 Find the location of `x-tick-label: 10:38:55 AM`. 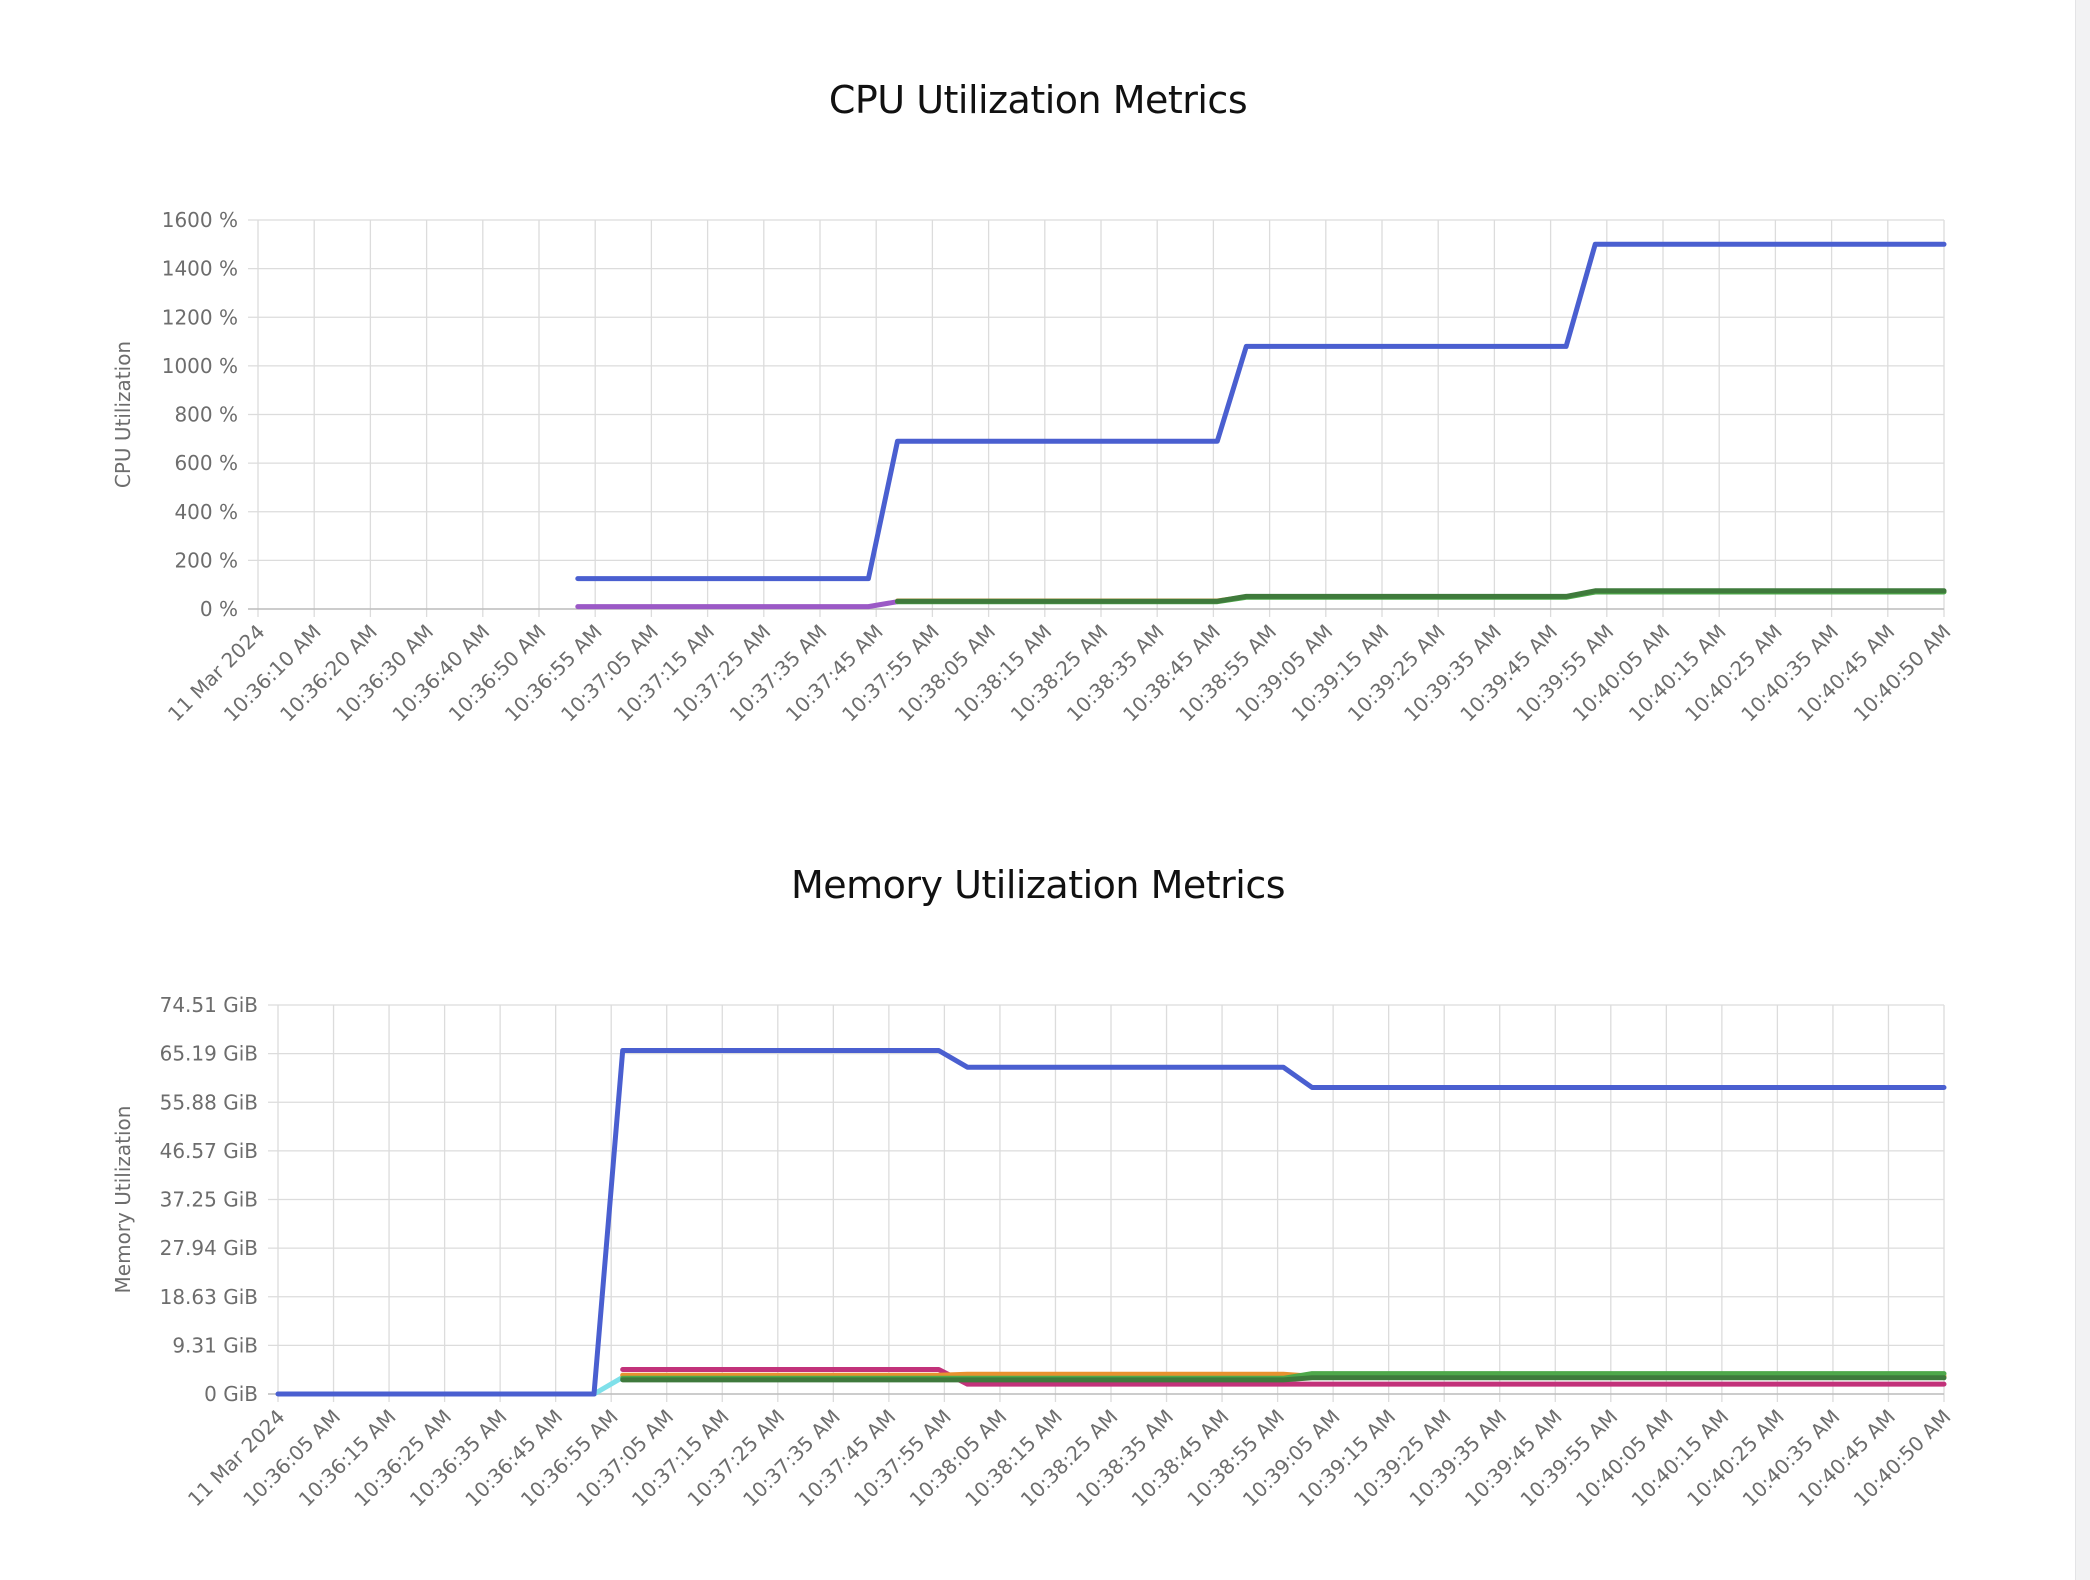

x-tick-label: 10:38:55 AM is located at coordinates (1227, 673).